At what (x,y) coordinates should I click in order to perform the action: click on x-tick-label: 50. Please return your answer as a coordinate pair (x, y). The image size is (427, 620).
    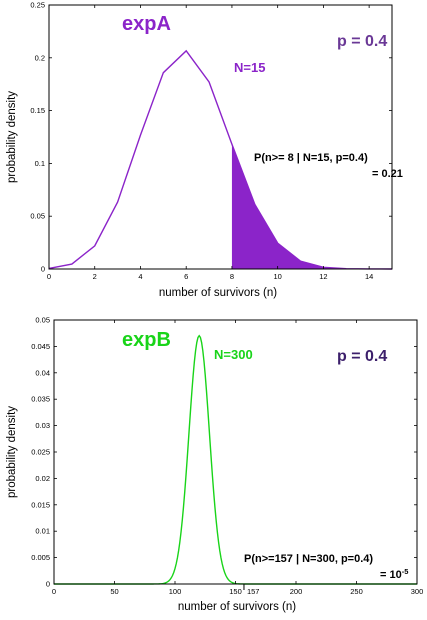
    Looking at the image, I should click on (114, 591).